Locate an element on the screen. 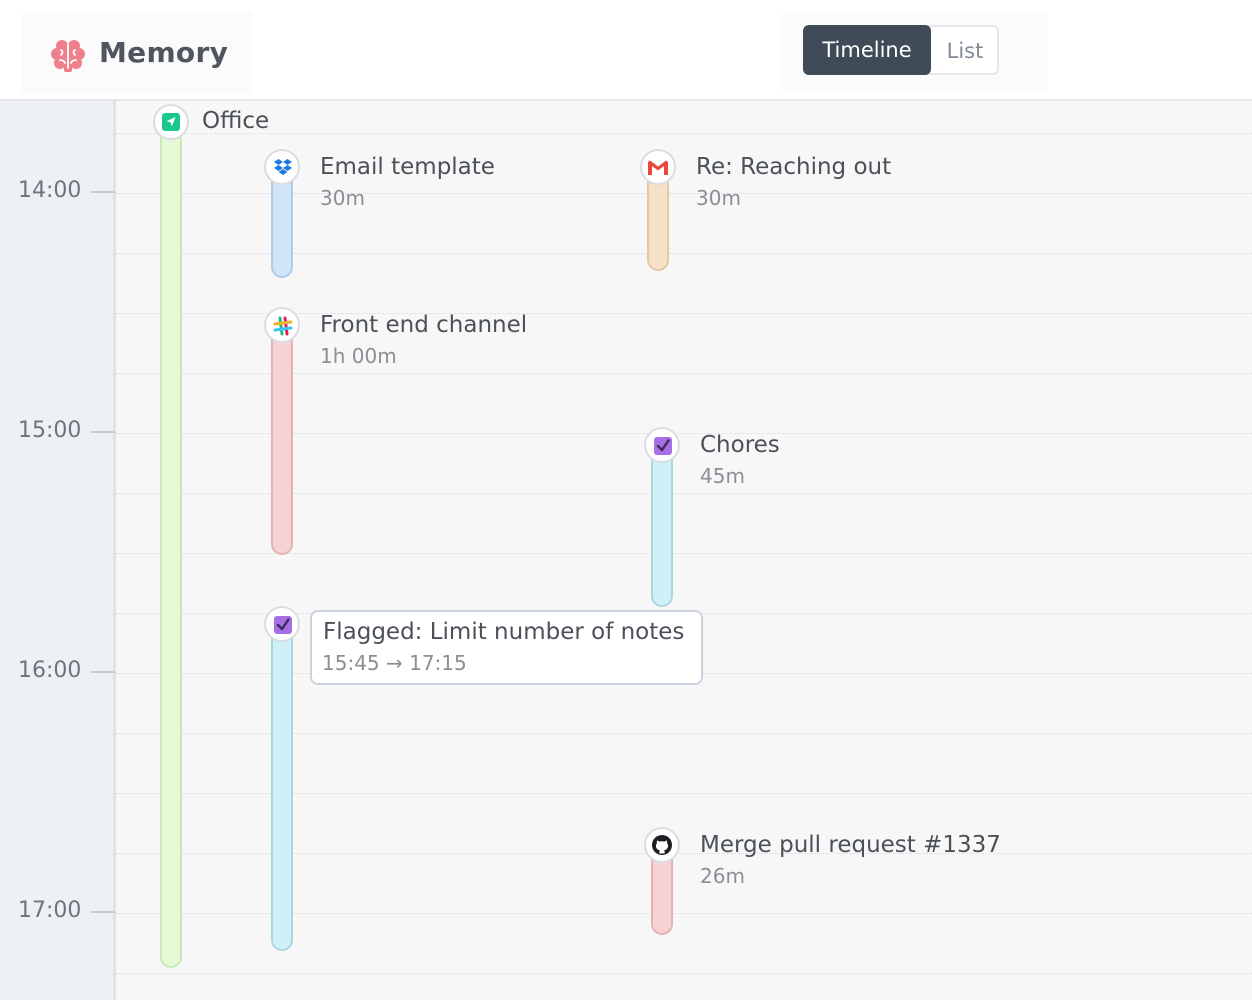 The image size is (1252, 1000). event-duration-chores: 45m is located at coordinates (722, 476).